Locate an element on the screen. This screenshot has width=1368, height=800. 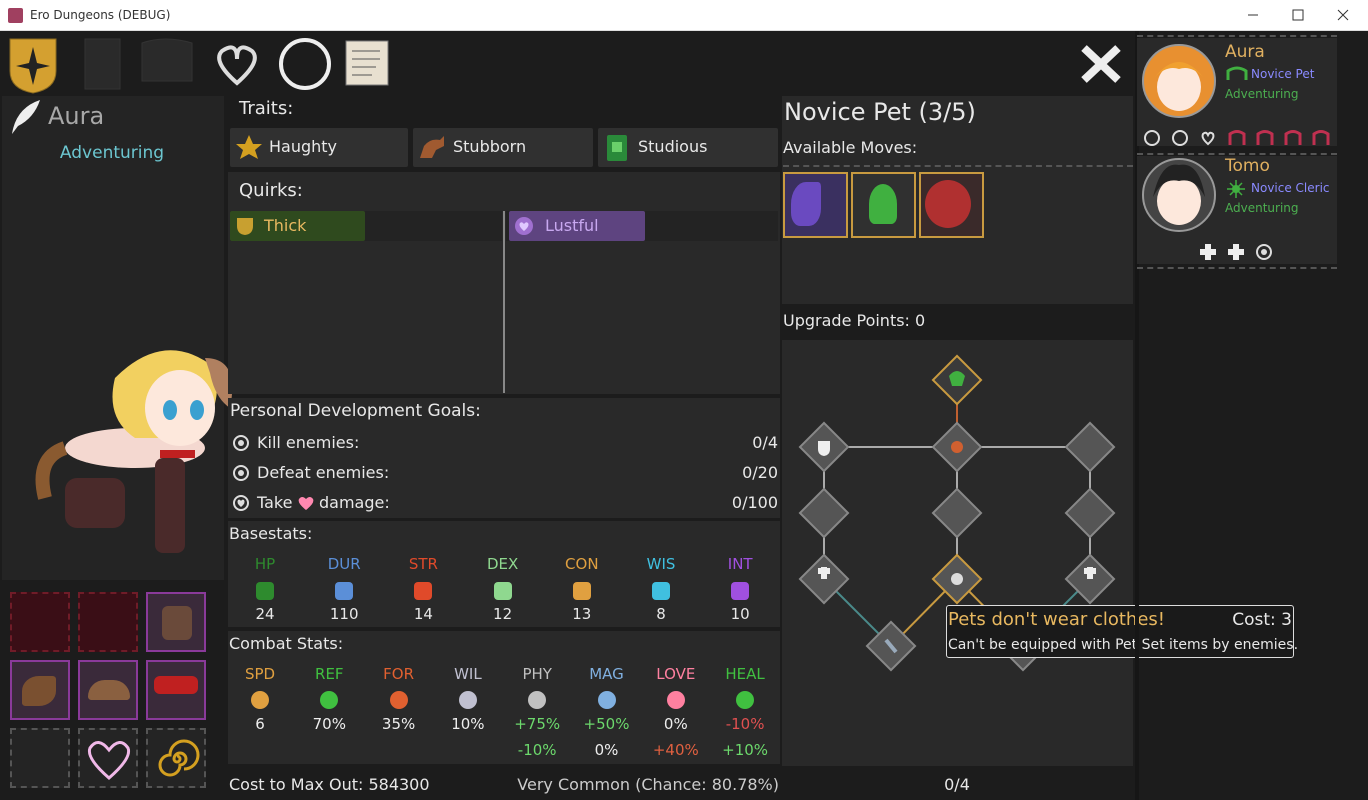
trait-button: Studious is located at coordinates (688, 147).